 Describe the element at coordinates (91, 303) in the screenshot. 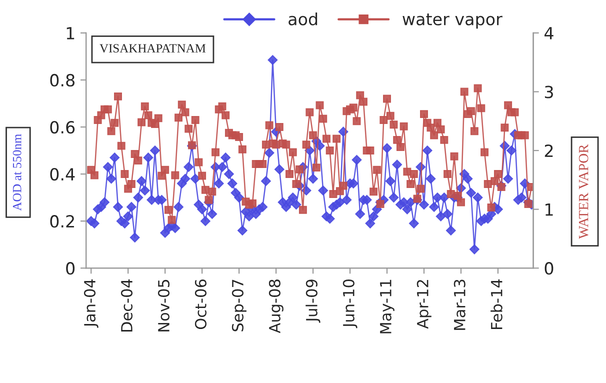

I see `x-tick-label: Jan-04` at that location.